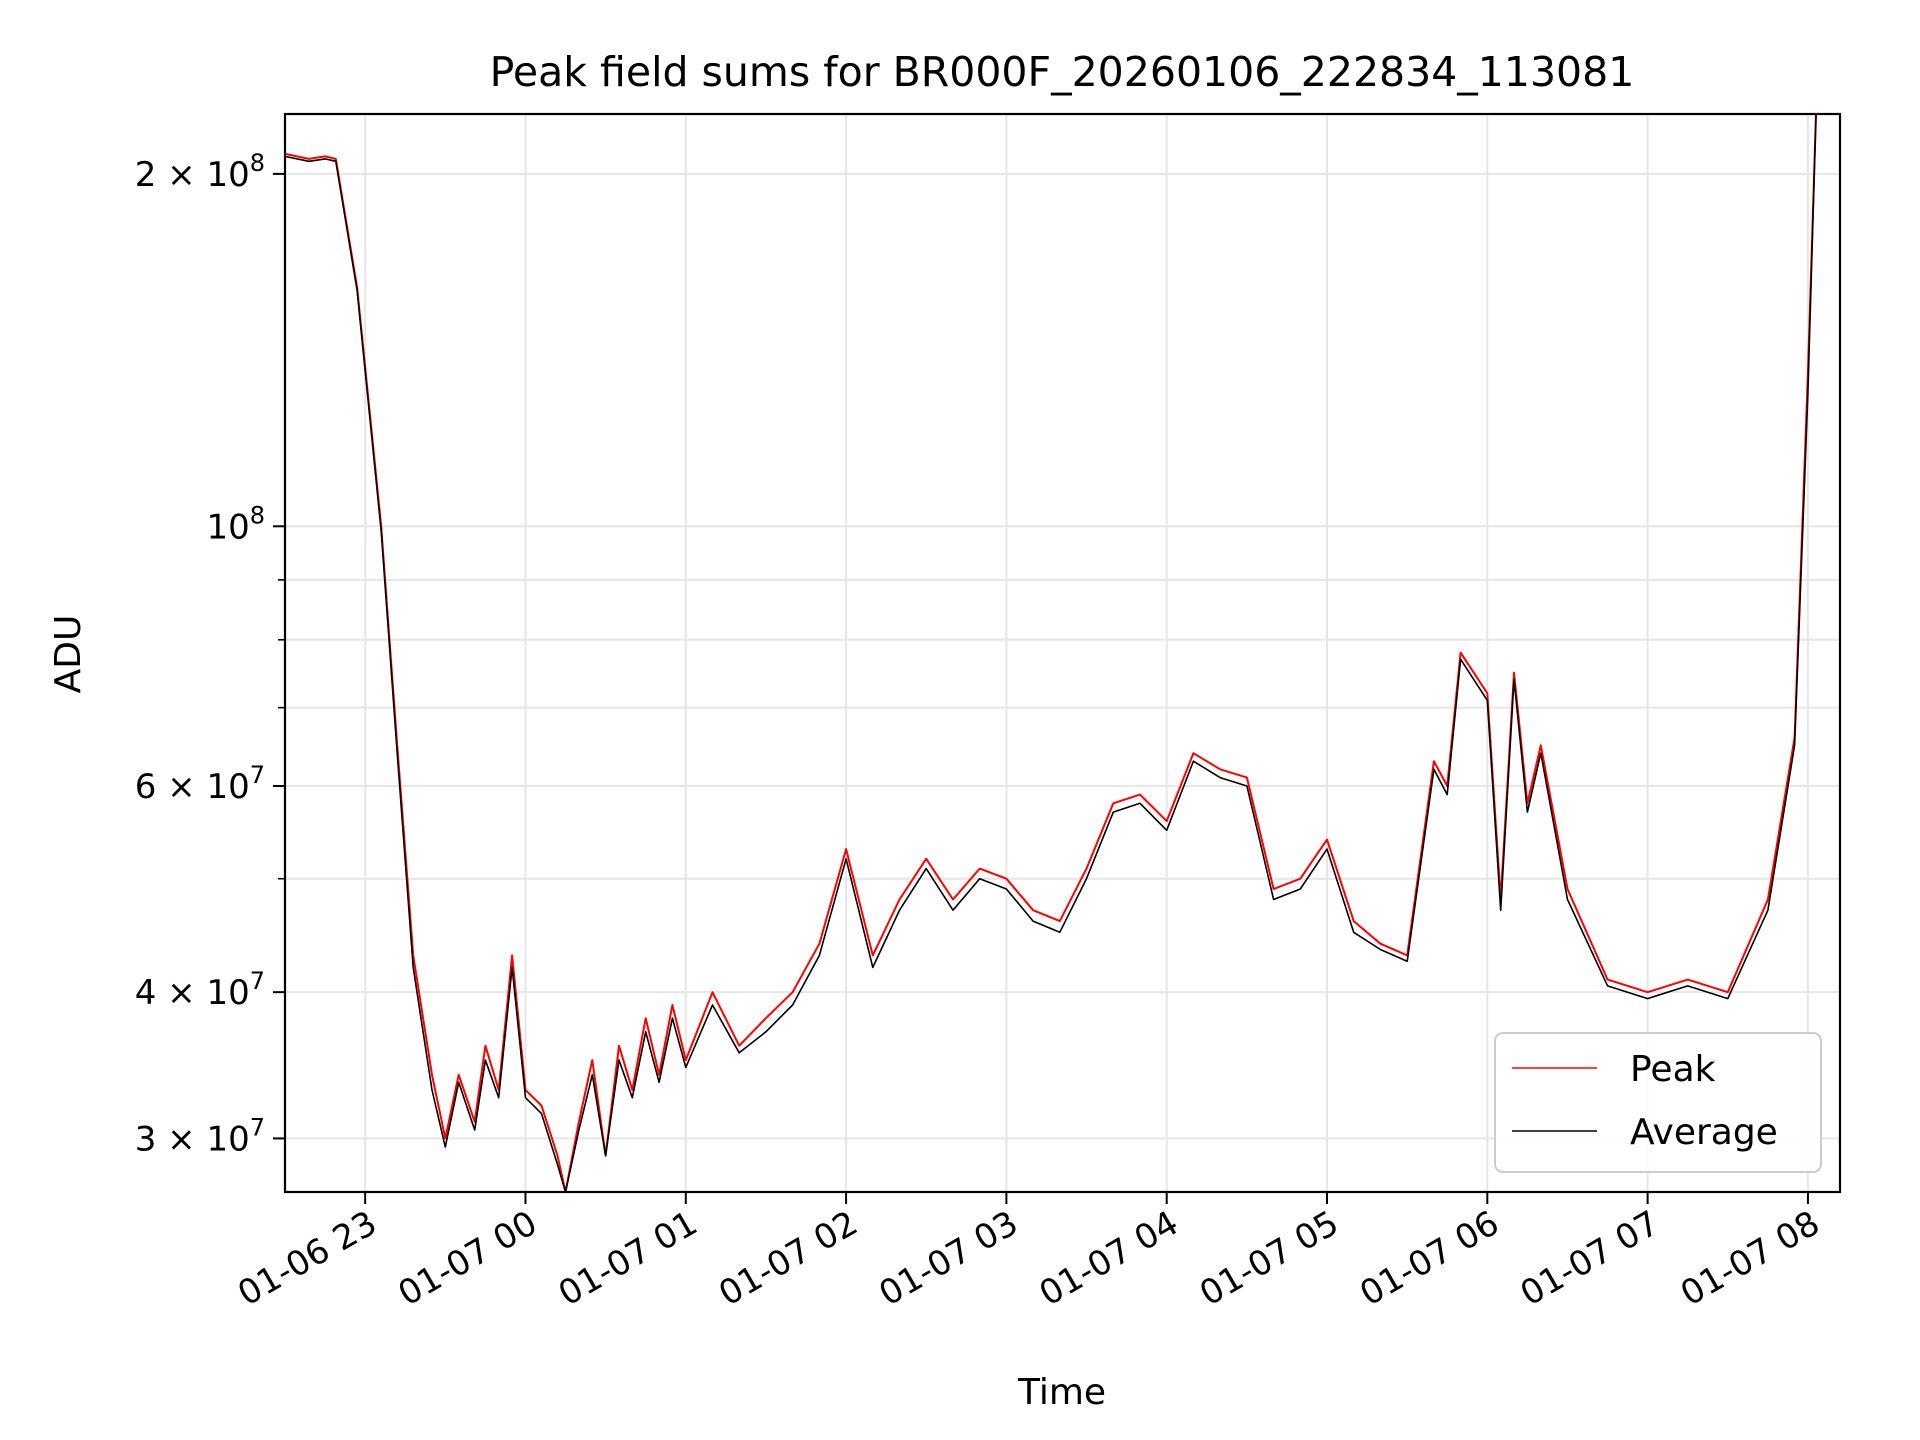 The width and height of the screenshot is (1920, 1440). I want to click on y-tick-label: 108, so click(235, 524).